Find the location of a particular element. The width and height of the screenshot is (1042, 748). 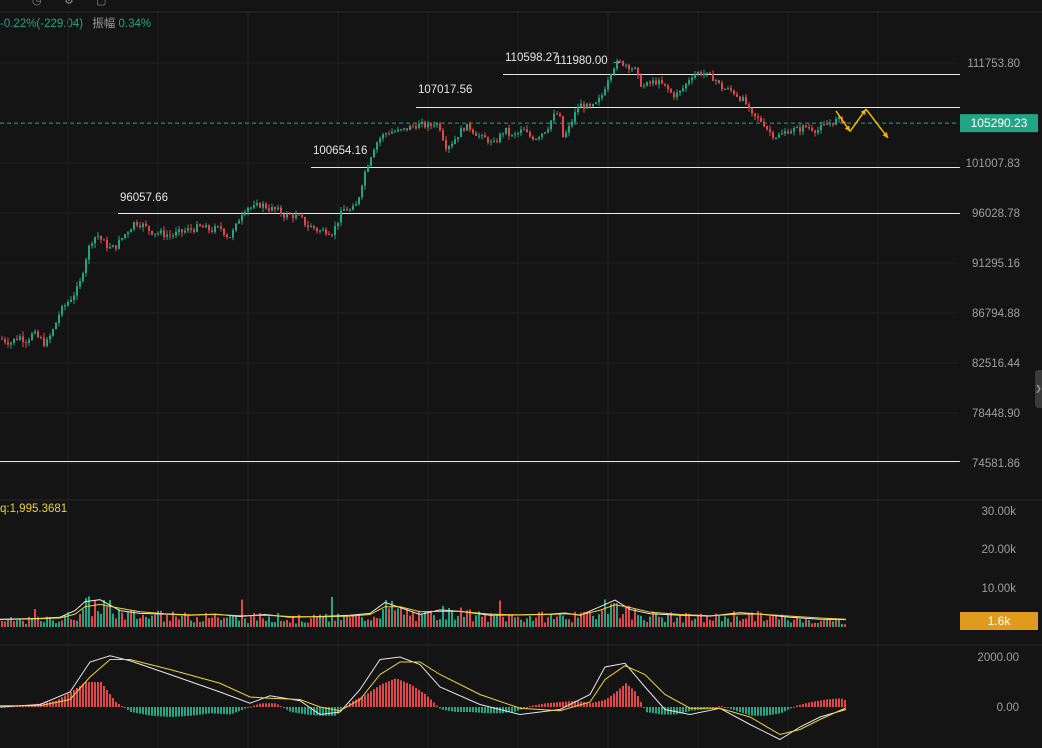

macd-tick-label: 2000.00 is located at coordinates (998, 658).